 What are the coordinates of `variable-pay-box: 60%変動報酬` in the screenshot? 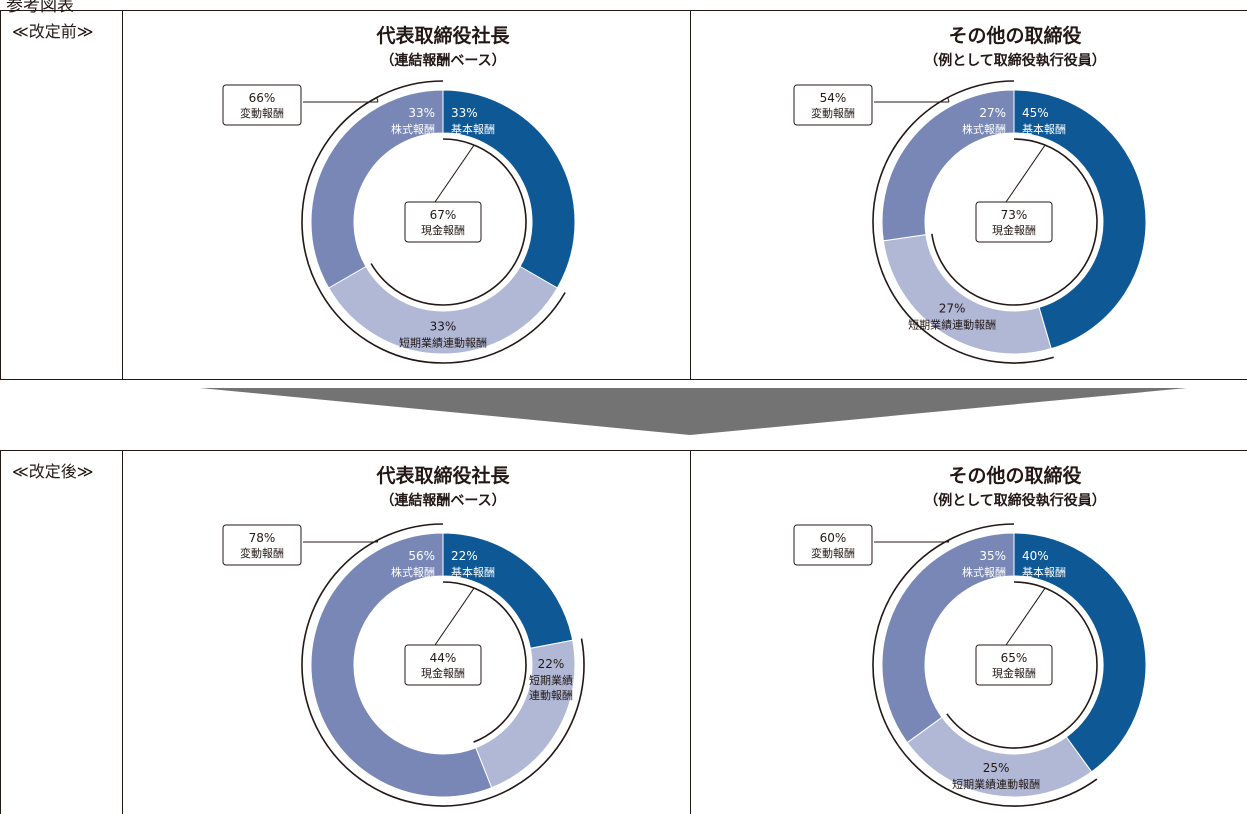 It's located at (833, 545).